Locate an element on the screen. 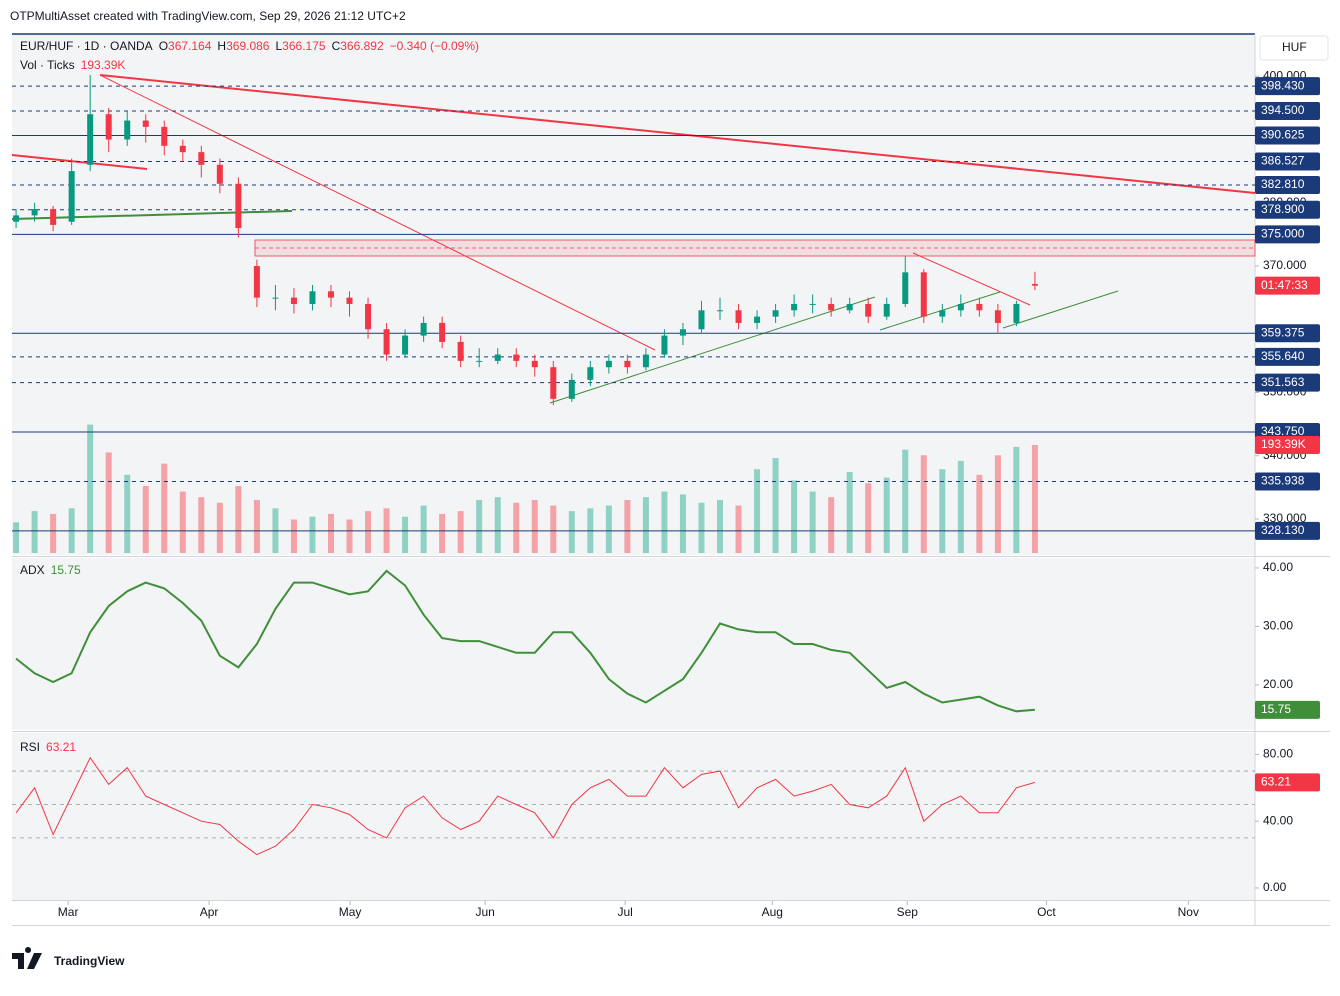 This screenshot has height=996, width=1340. x-tick-label: Jun is located at coordinates (484, 912).